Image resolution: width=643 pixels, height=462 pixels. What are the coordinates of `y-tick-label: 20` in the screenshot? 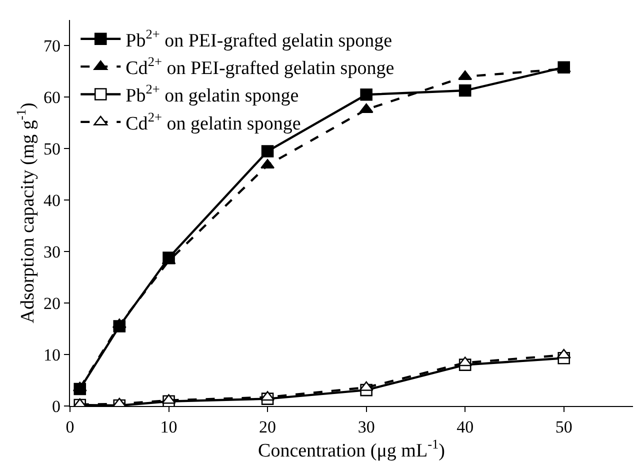 It's located at (52, 304).